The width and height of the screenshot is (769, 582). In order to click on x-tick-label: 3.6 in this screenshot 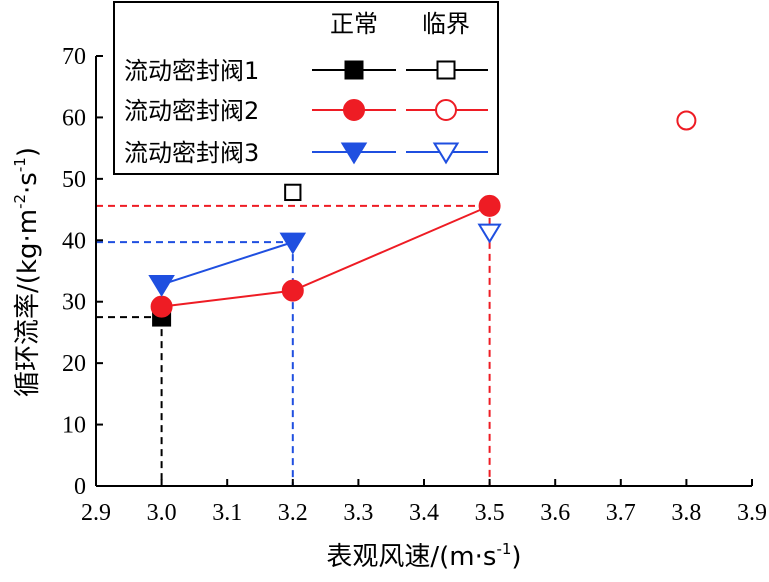, I will do `click(555, 513)`.